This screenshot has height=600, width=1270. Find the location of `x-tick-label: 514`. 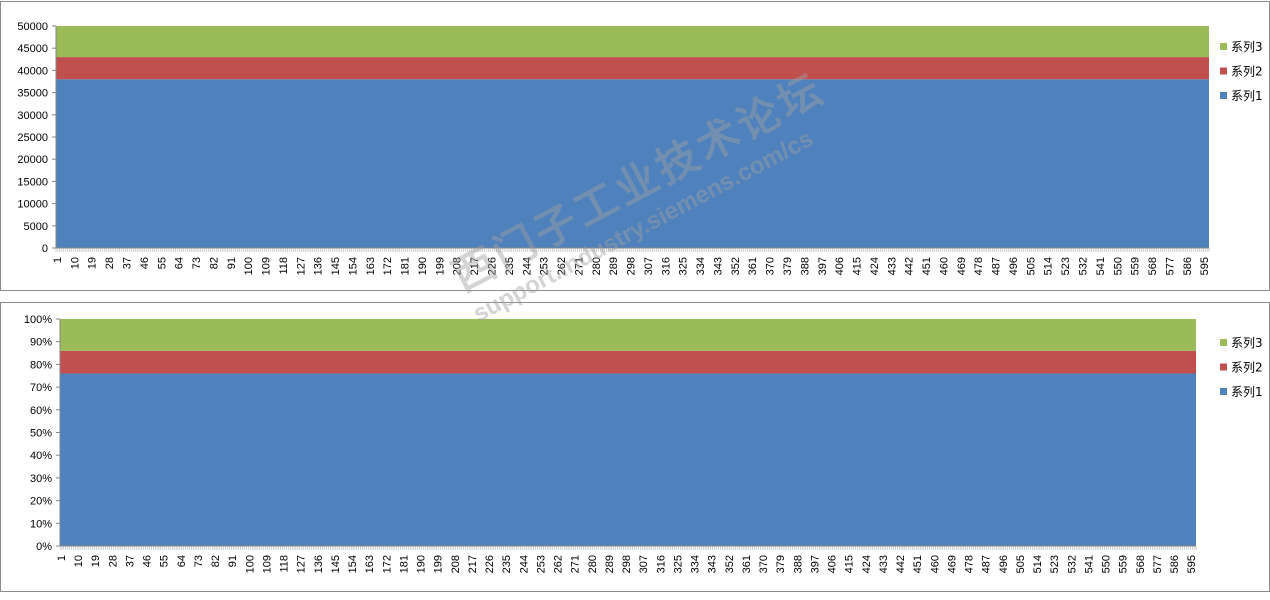

x-tick-label: 514 is located at coordinates (1049, 266).